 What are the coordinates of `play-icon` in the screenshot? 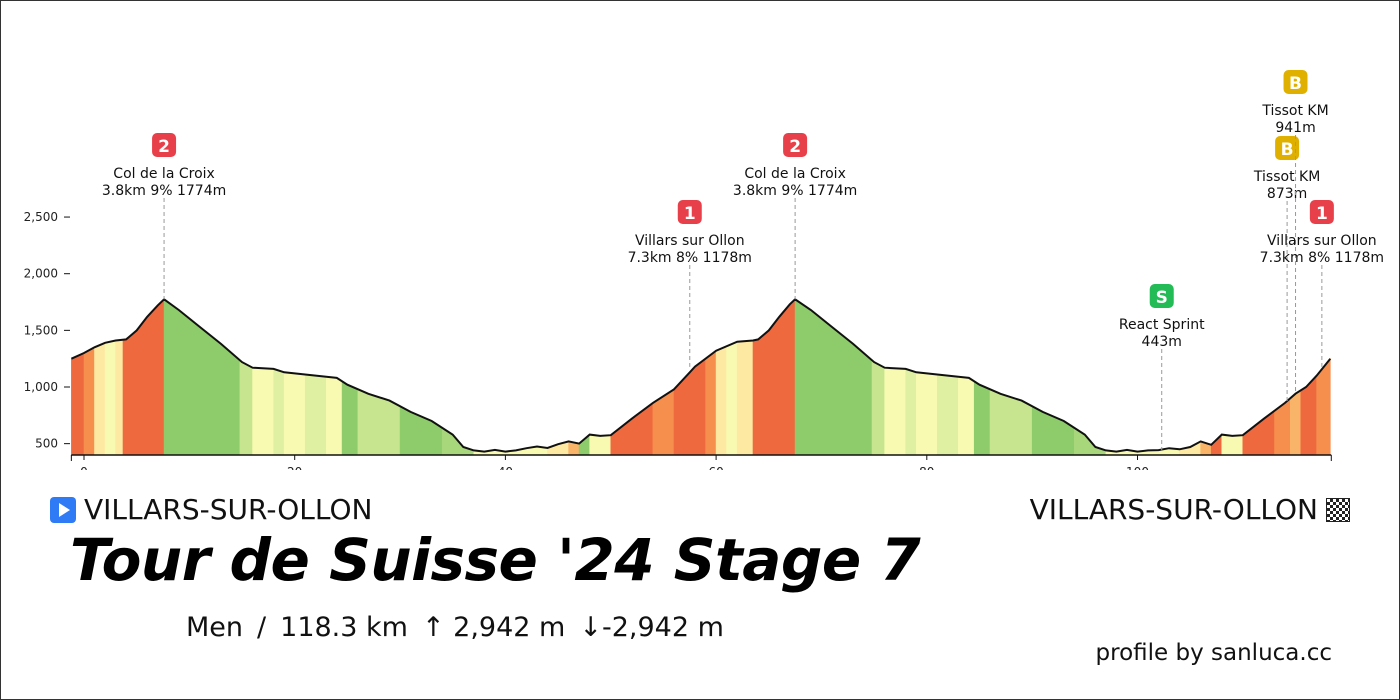 It's located at (63, 510).